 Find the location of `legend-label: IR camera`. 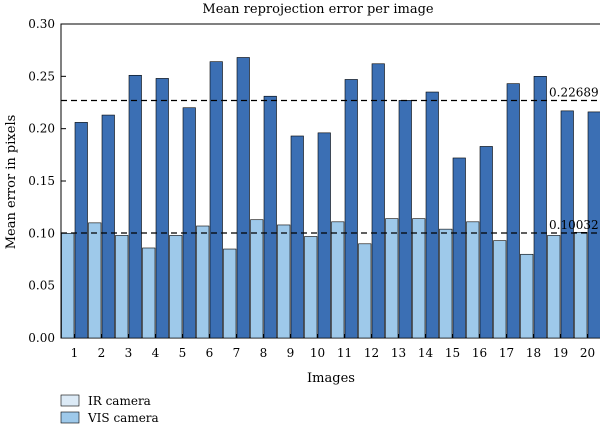

legend-label: IR camera is located at coordinates (119, 401).